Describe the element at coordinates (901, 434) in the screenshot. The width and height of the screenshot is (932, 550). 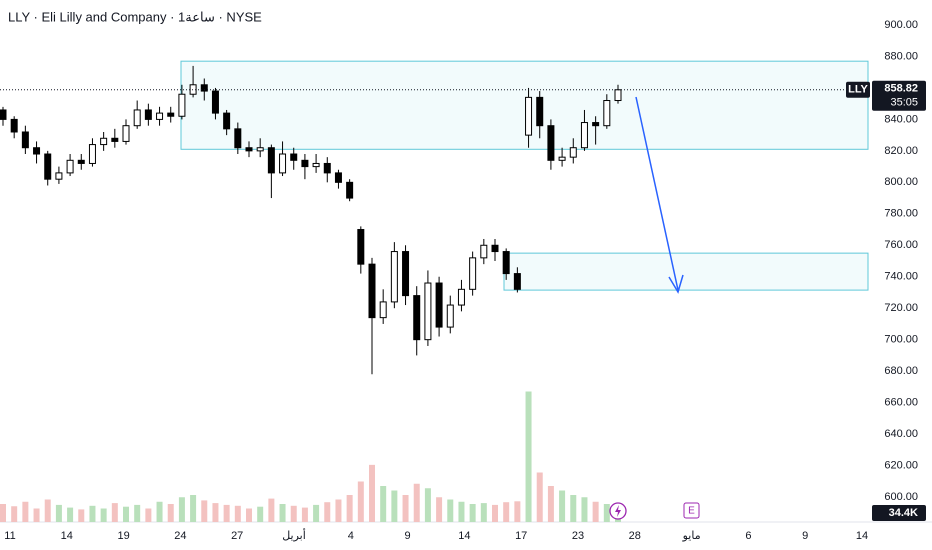
I see `y-tick-label: 640.00` at that location.